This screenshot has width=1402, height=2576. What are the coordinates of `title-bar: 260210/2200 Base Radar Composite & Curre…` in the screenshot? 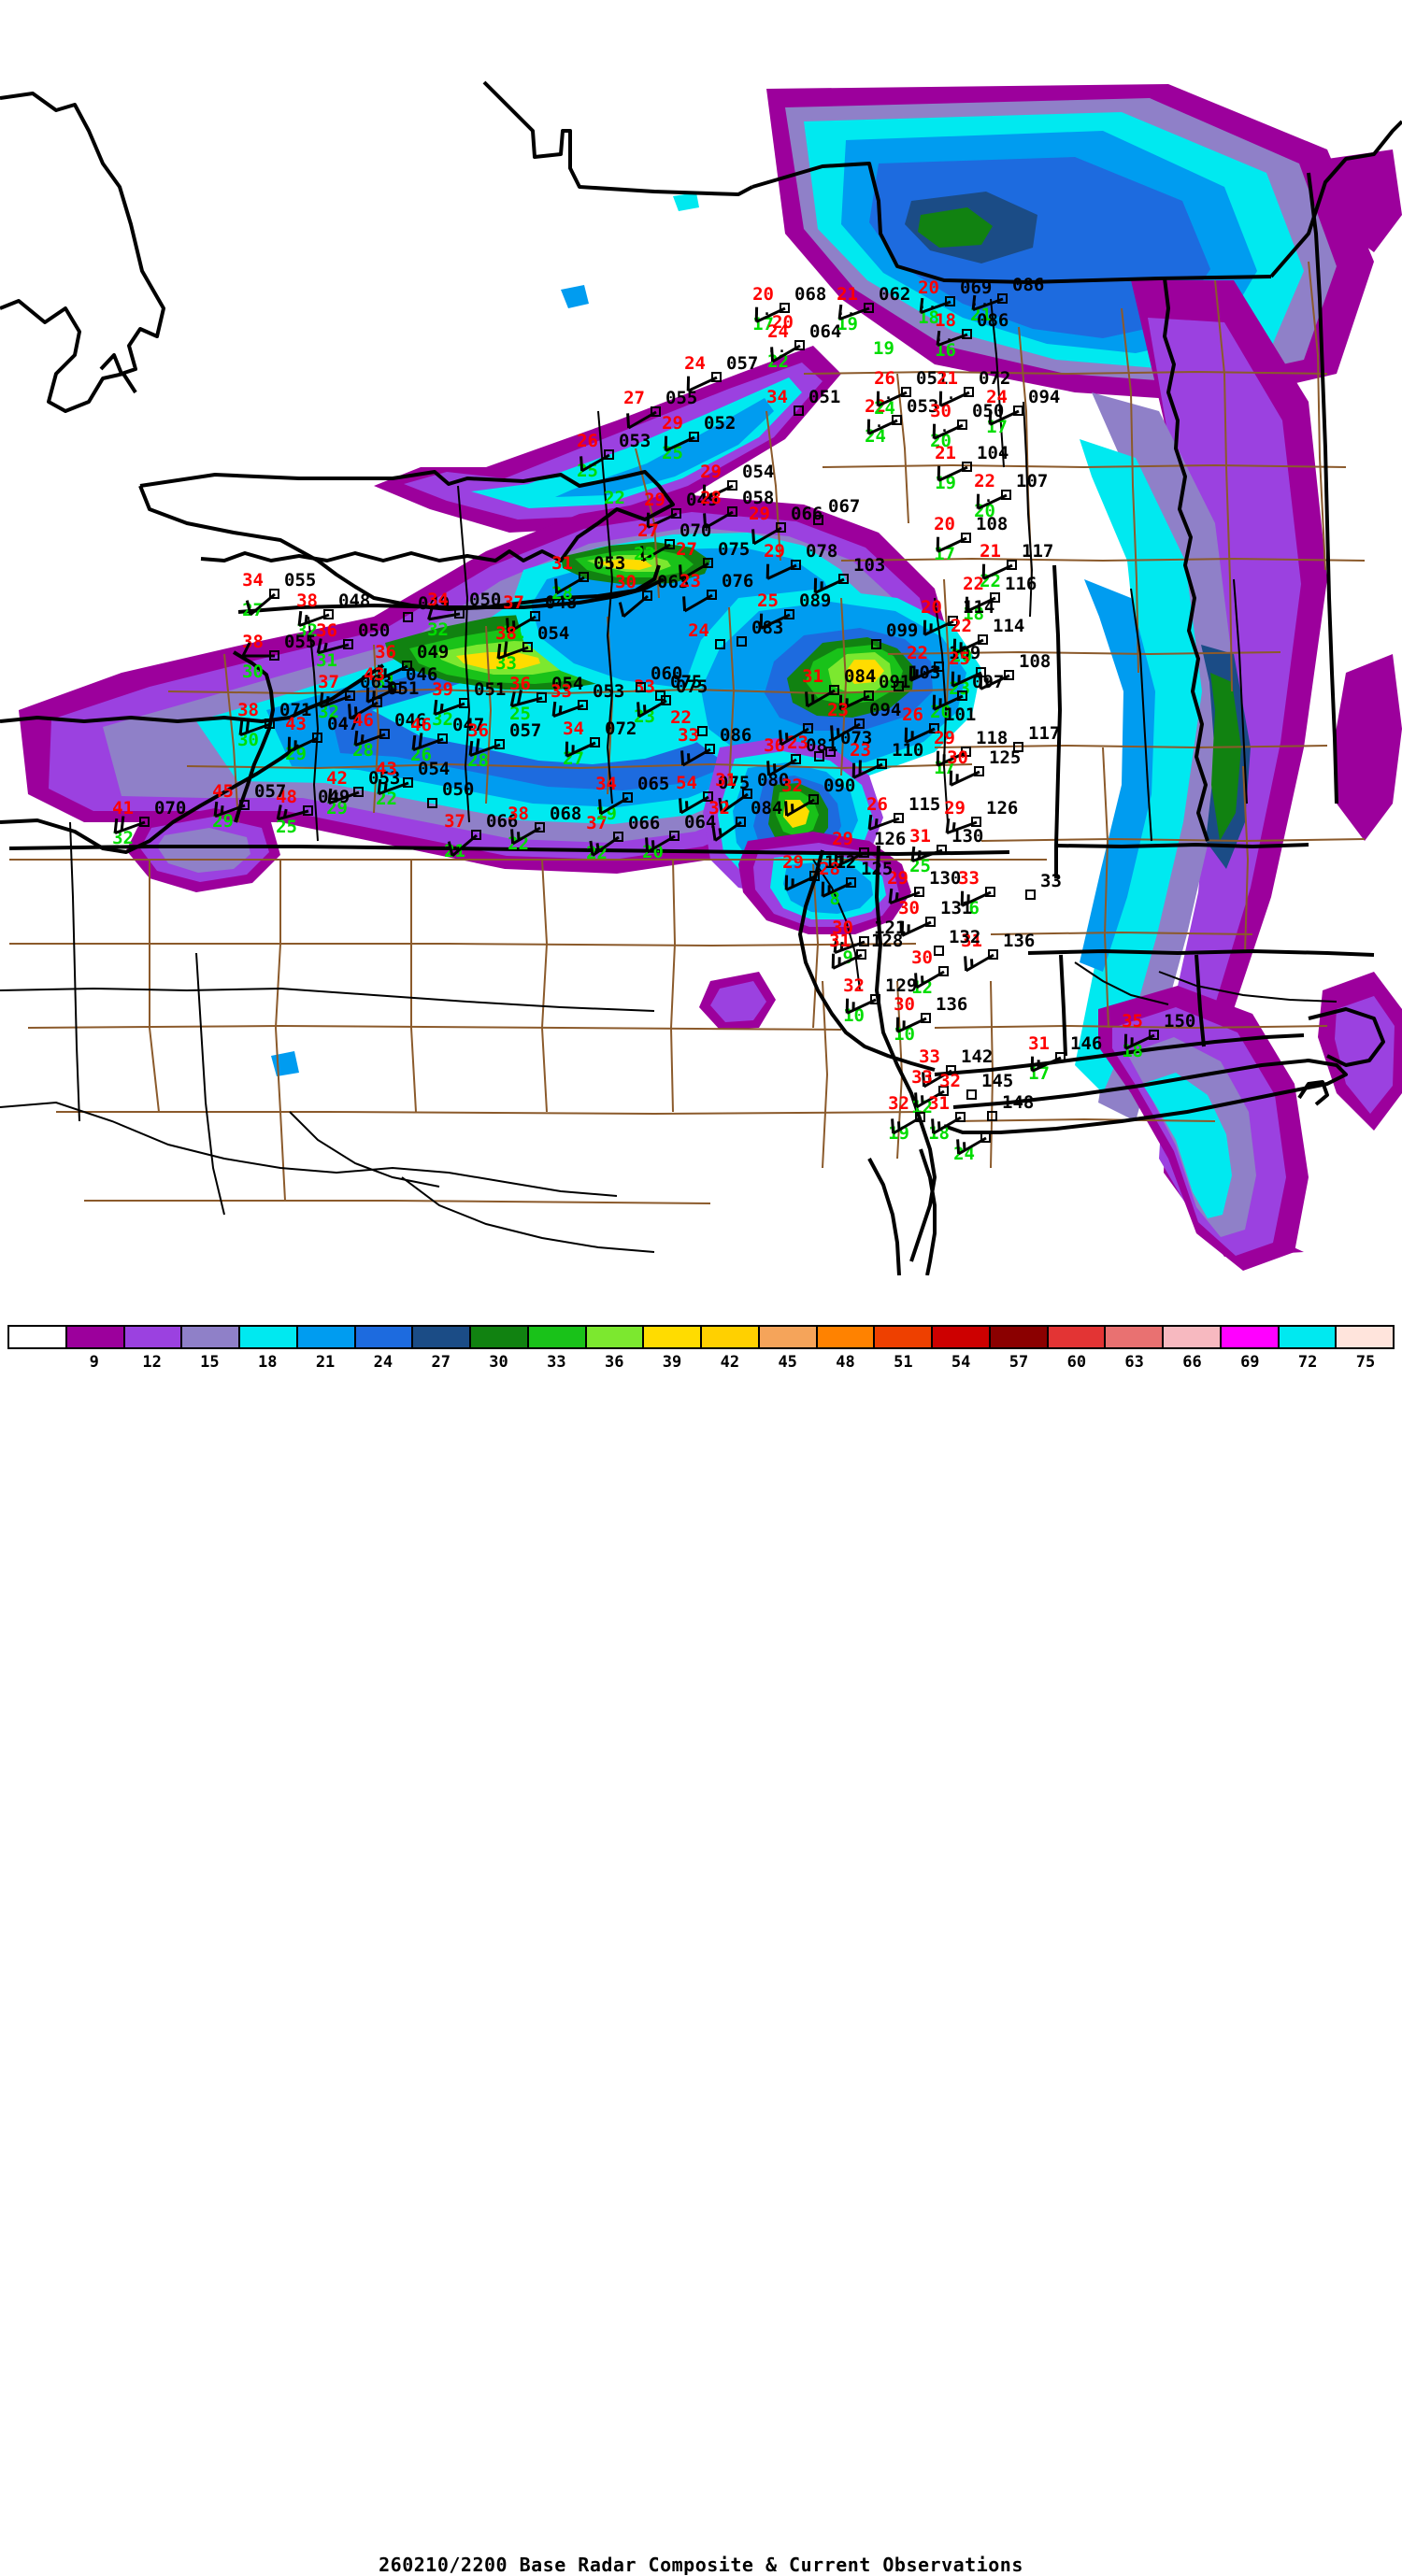 It's located at (701, 1294).